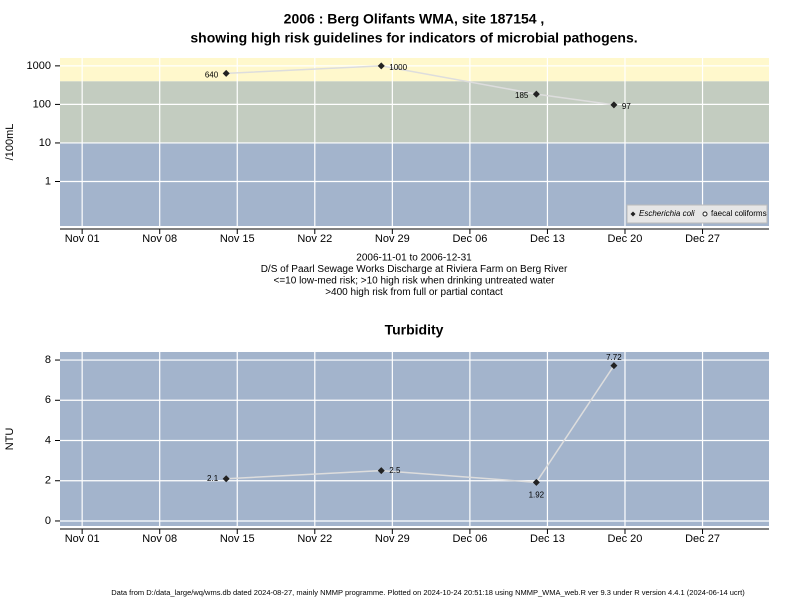 This screenshot has width=800, height=600. Describe the element at coordinates (537, 494) in the screenshot. I see `data-label: 1.92` at that location.